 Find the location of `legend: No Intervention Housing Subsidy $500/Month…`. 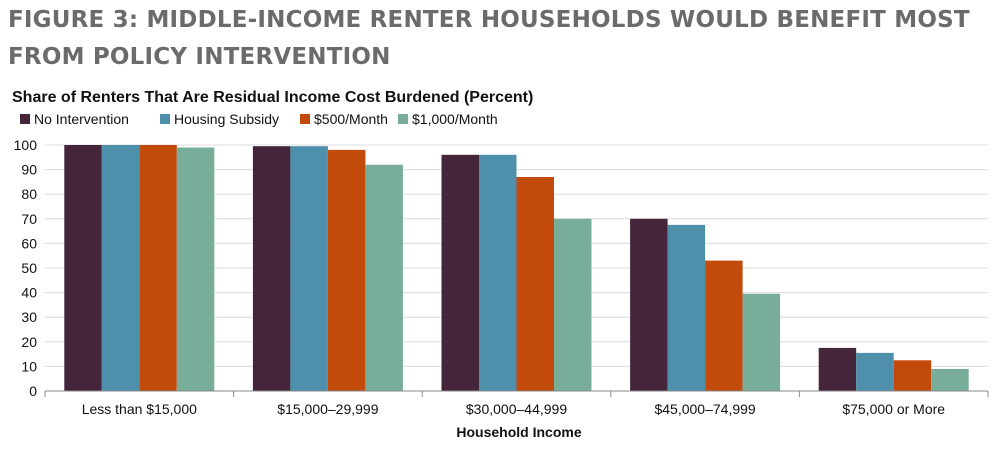

legend: No Intervention Housing Subsidy $500/Month… is located at coordinates (259, 119).